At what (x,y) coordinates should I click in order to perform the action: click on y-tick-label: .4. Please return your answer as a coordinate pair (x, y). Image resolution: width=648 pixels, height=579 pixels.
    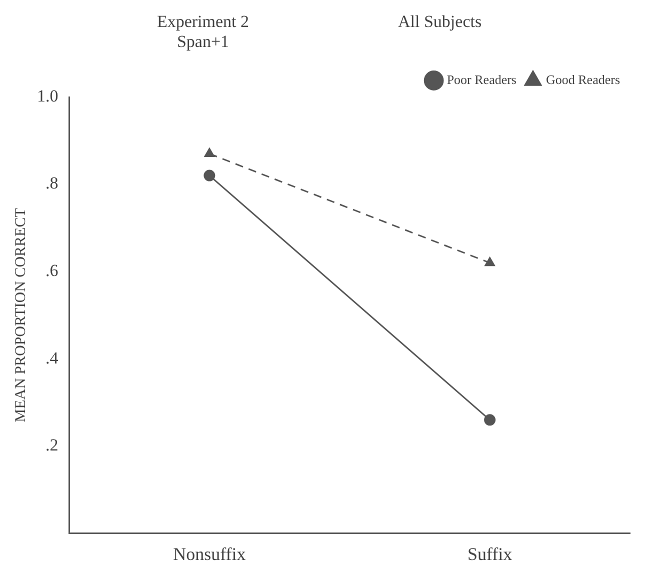
    Looking at the image, I should click on (52, 358).